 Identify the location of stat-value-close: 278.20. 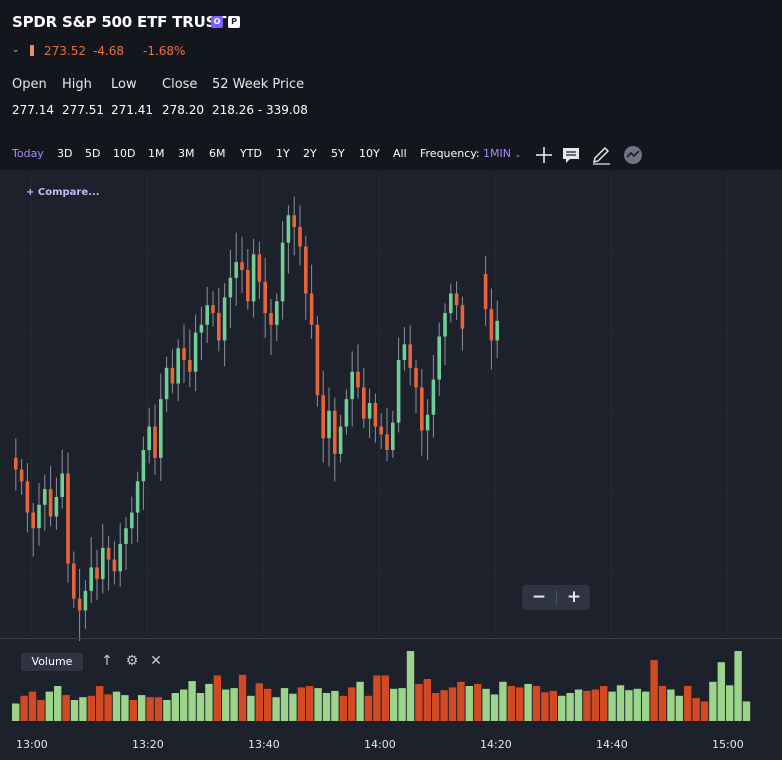
(183, 110).